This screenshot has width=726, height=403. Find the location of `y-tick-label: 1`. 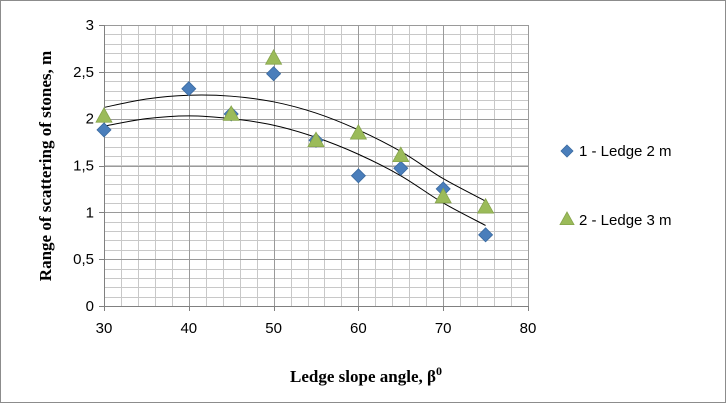

y-tick-label: 1 is located at coordinates (90, 212).